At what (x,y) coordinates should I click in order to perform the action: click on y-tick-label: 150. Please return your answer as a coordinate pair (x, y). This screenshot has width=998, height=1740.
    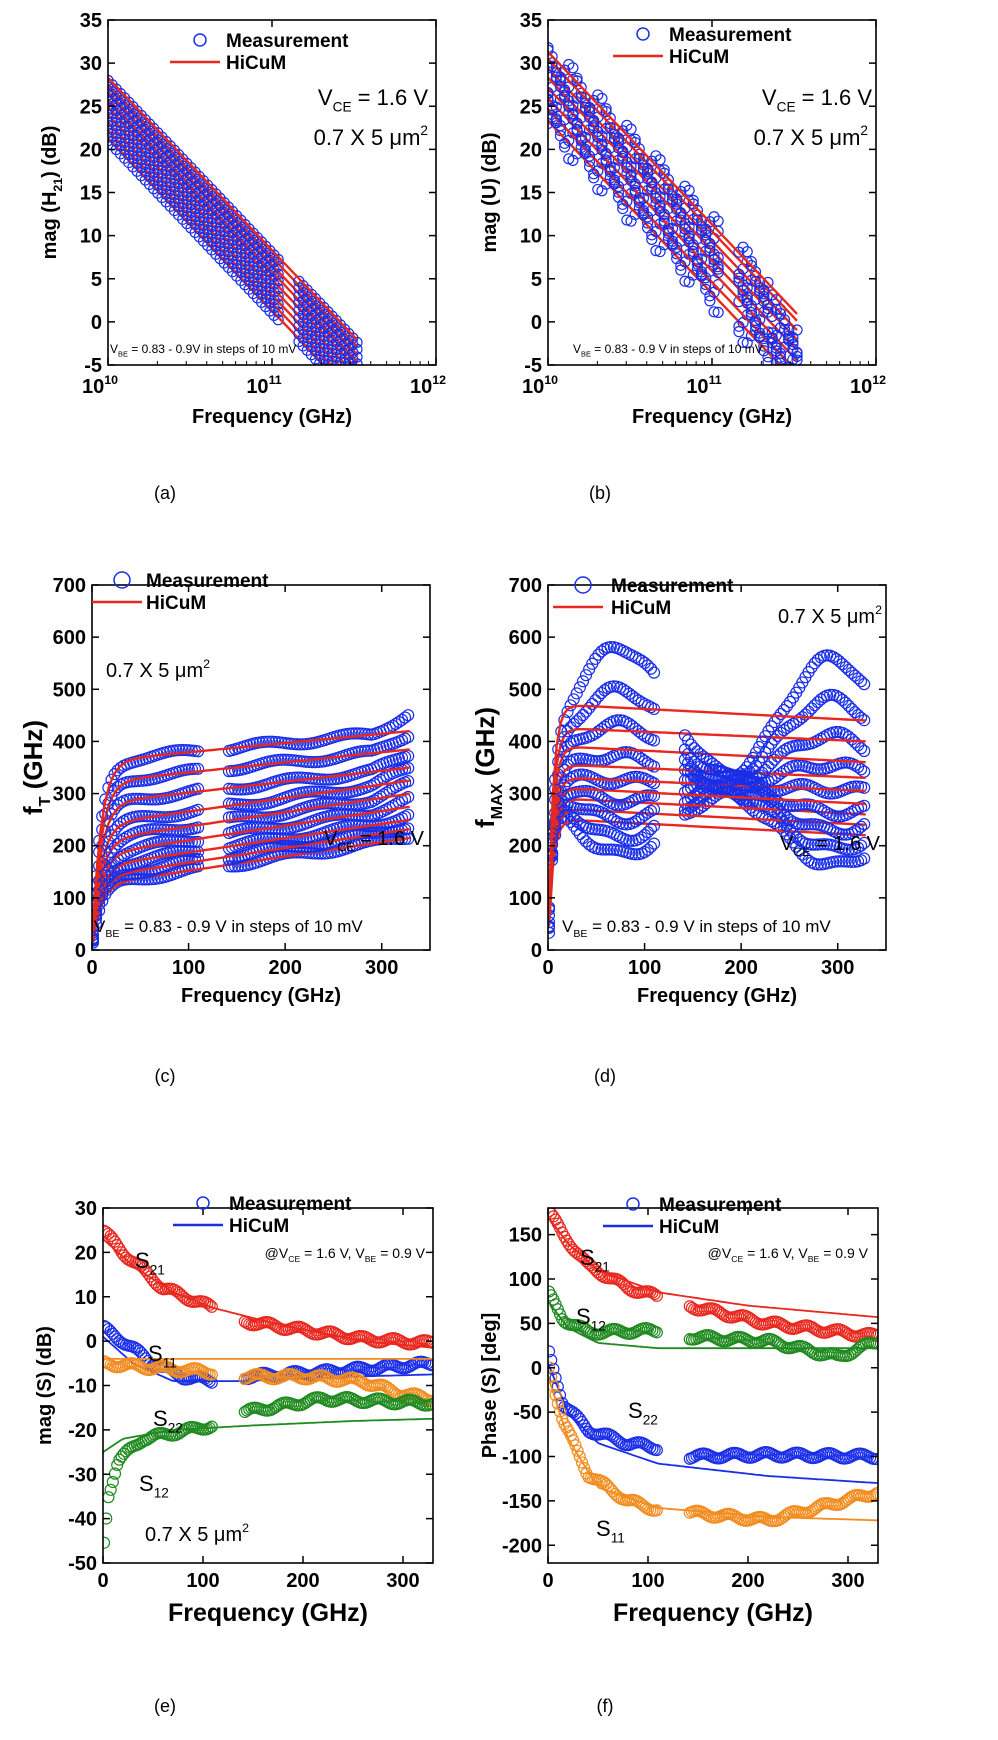
    Looking at the image, I should click on (525, 1236).